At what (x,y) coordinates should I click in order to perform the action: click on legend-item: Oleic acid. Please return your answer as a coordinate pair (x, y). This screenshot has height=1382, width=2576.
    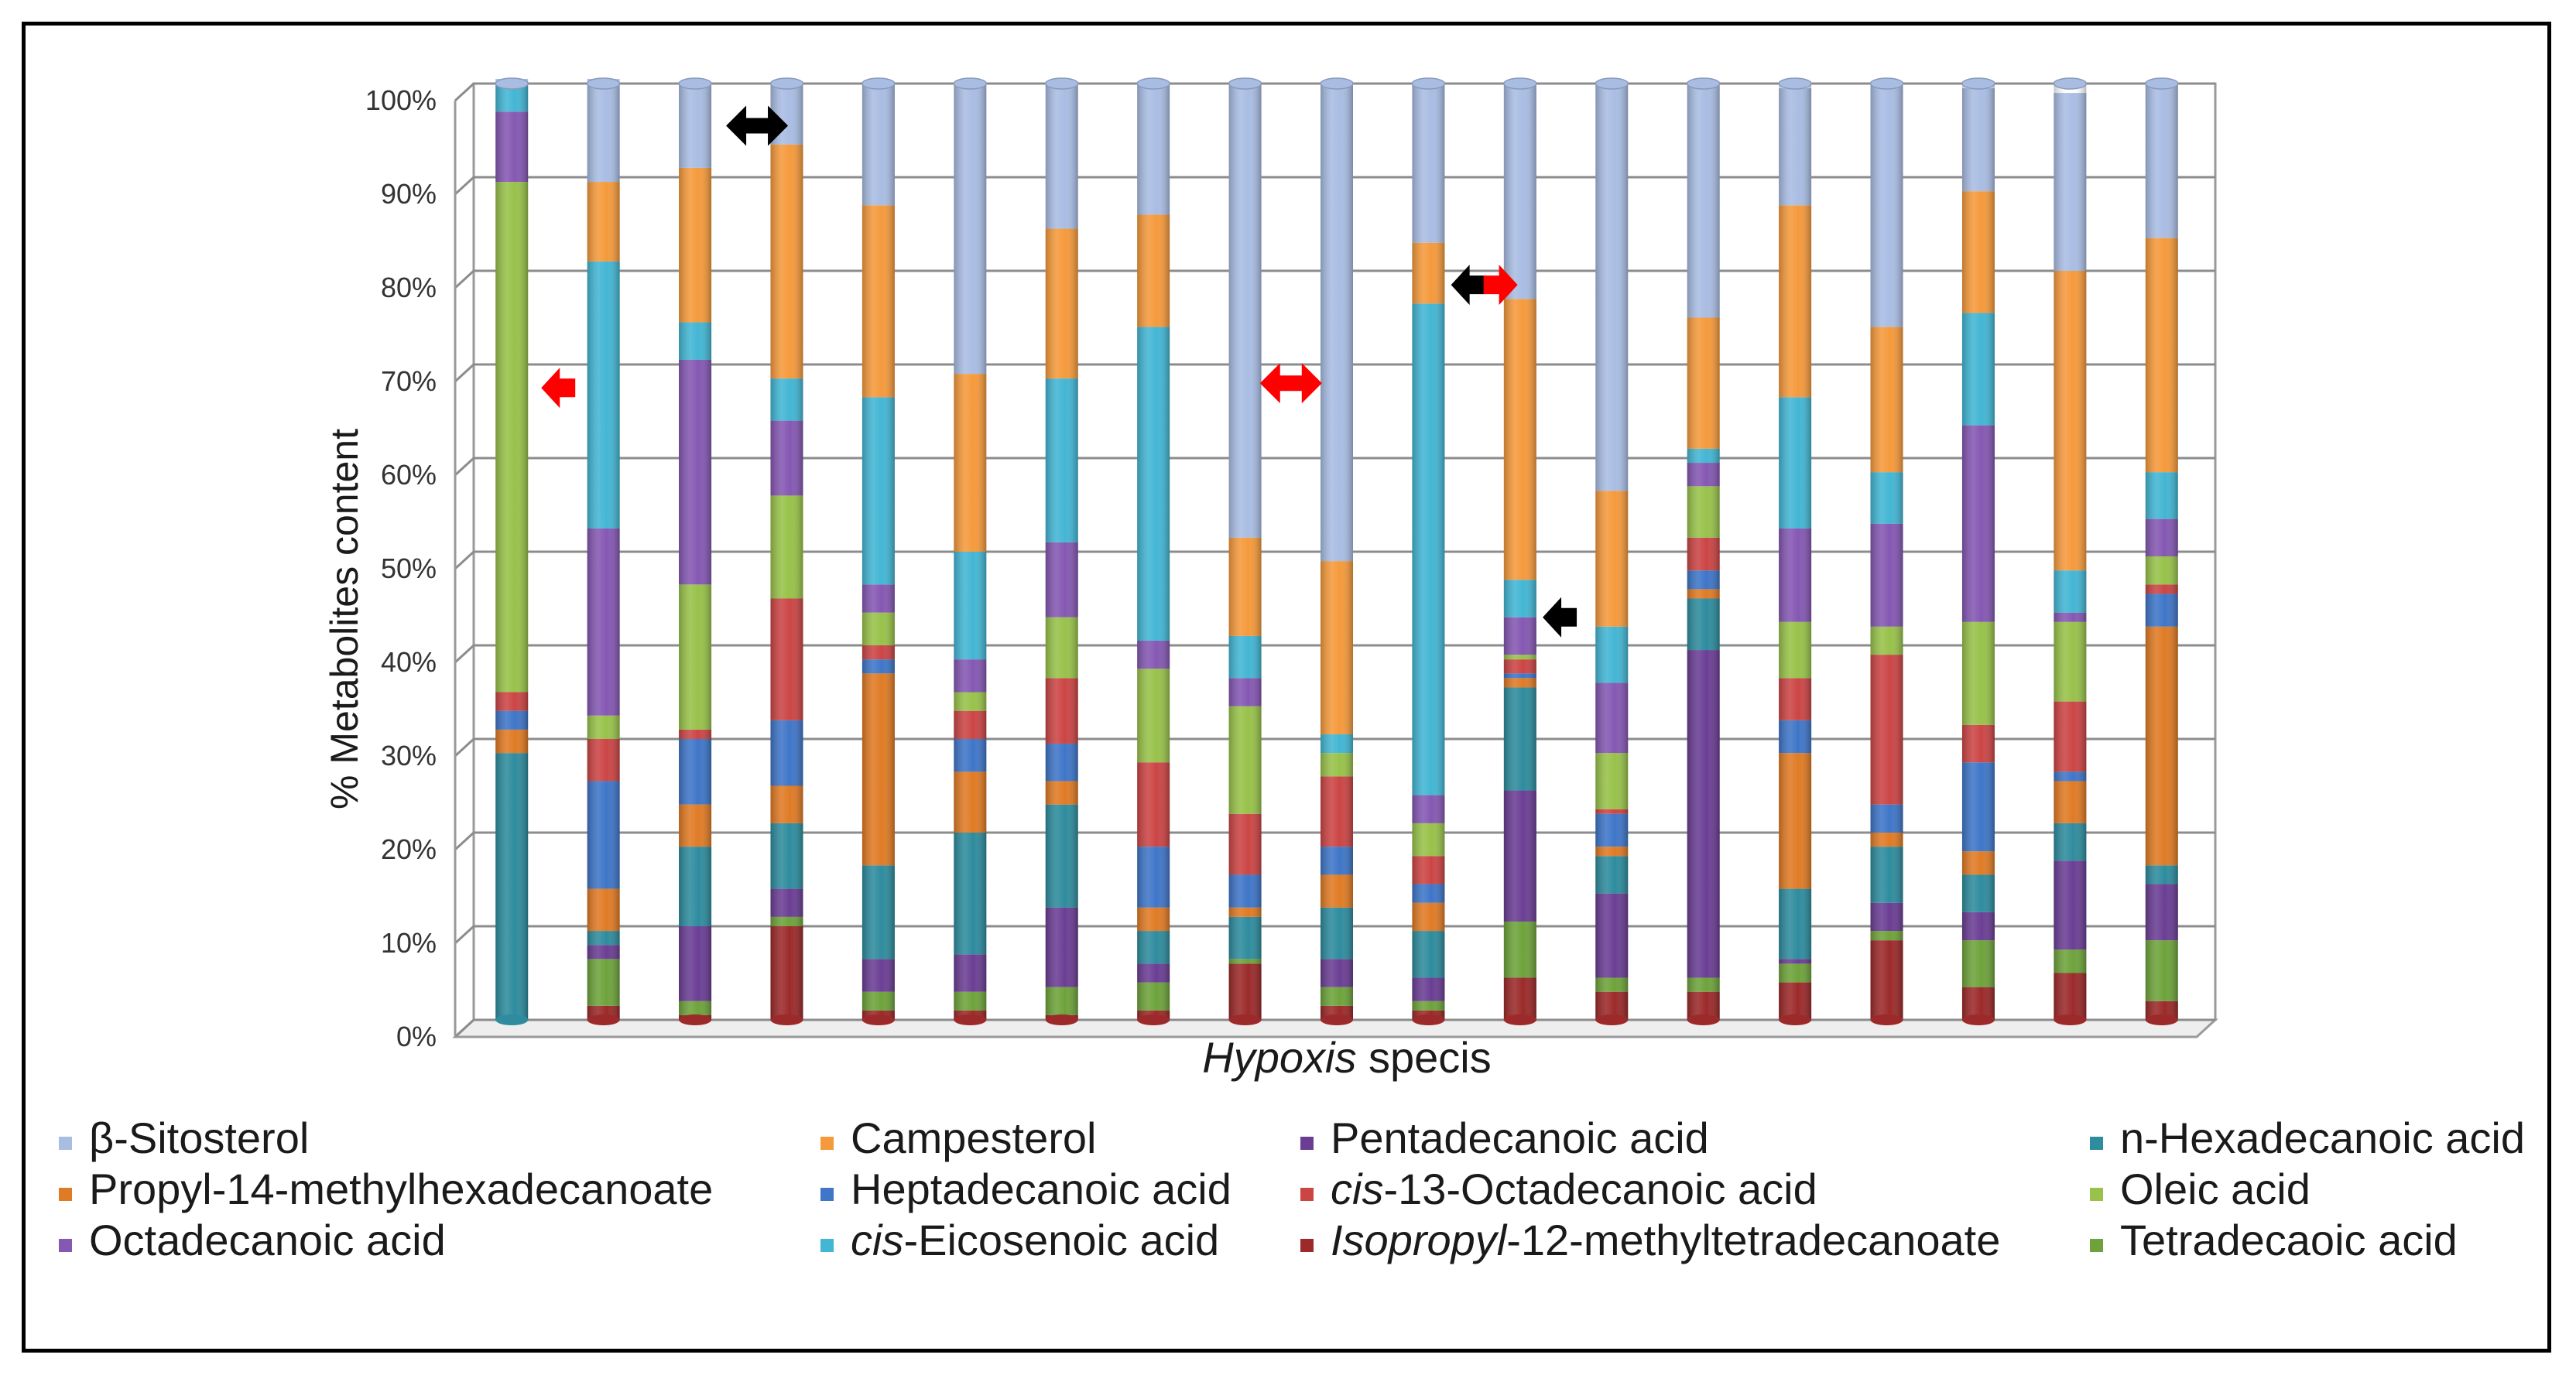
    Looking at the image, I should click on (2200, 1189).